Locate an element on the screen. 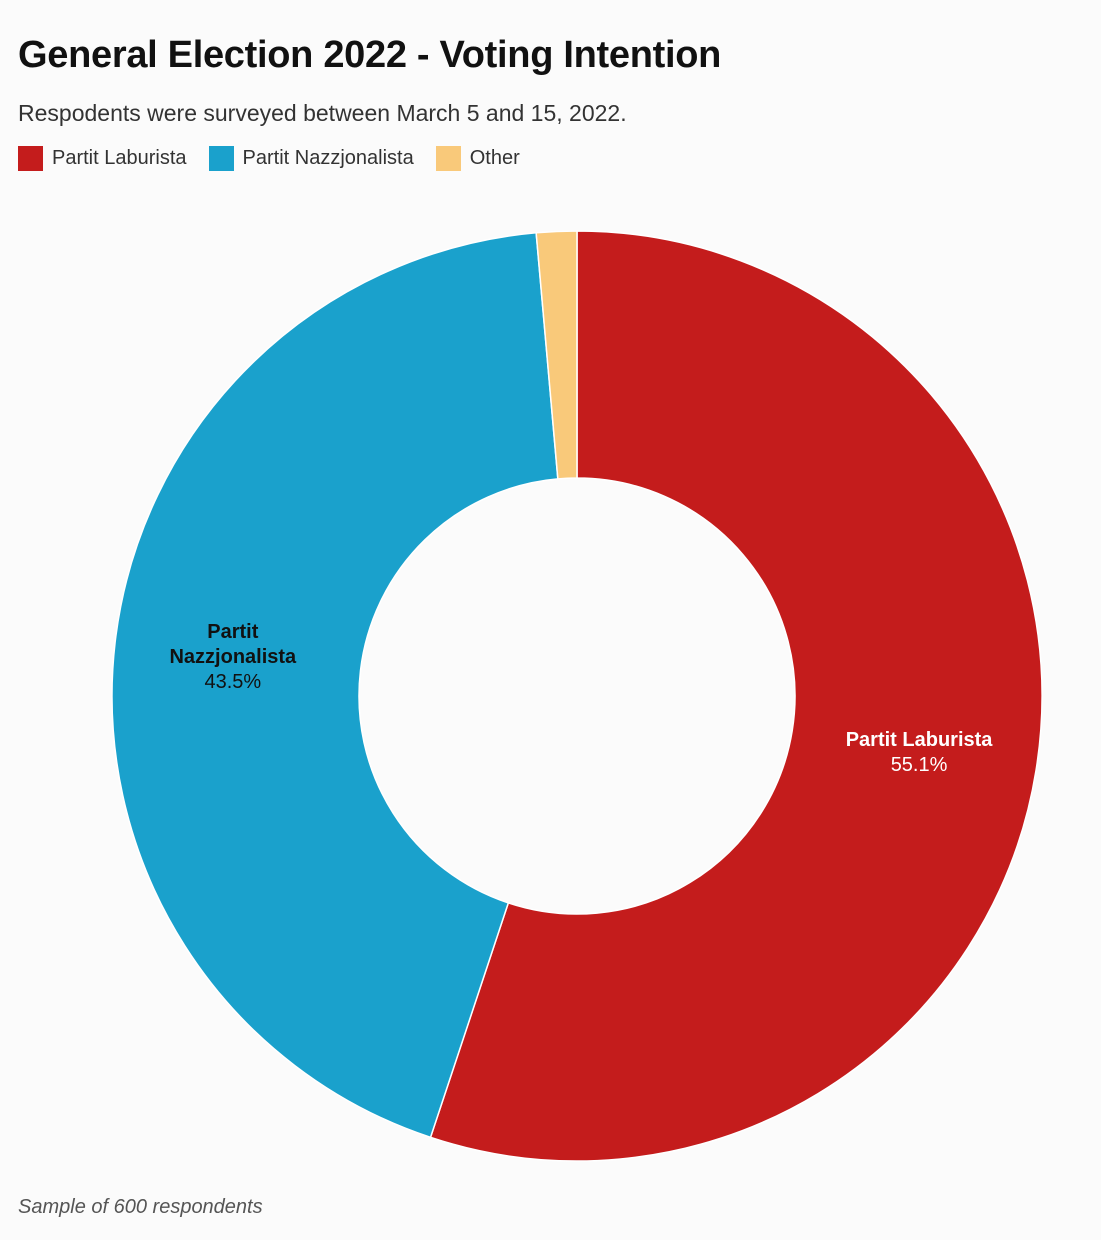 The height and width of the screenshot is (1240, 1101). legend-swatch-partit-nazzjonalista is located at coordinates (221, 158).